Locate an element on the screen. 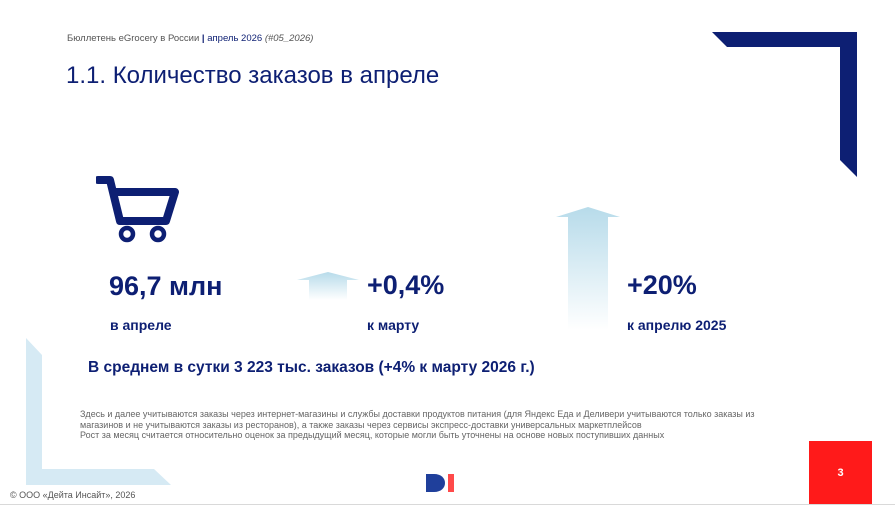 The width and height of the screenshot is (895, 526). bulletin-name: Бюллетень eGrocery в России is located at coordinates (133, 38).